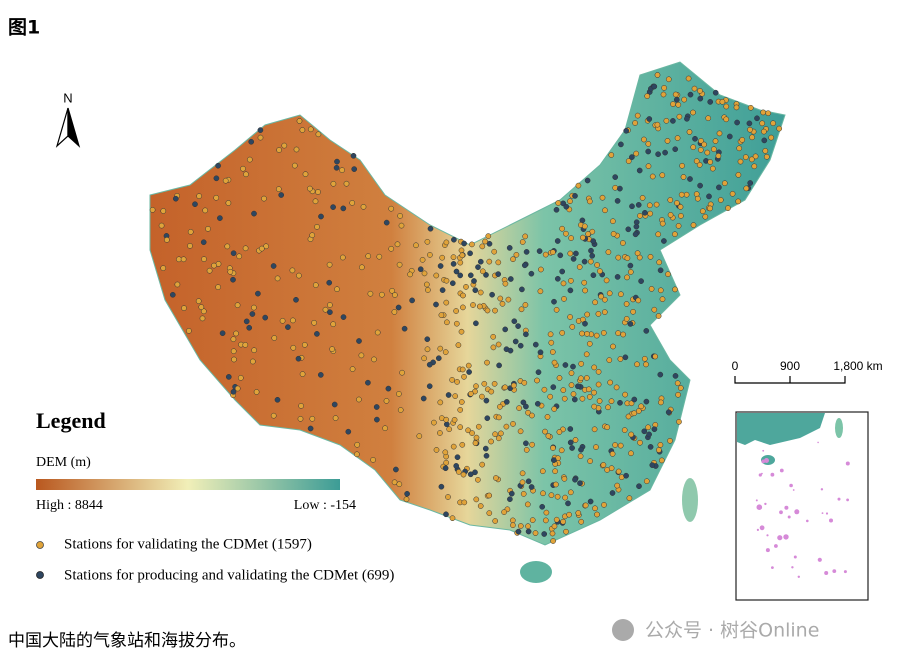 The image size is (902, 666). I want to click on hainan-island, so click(536, 572).